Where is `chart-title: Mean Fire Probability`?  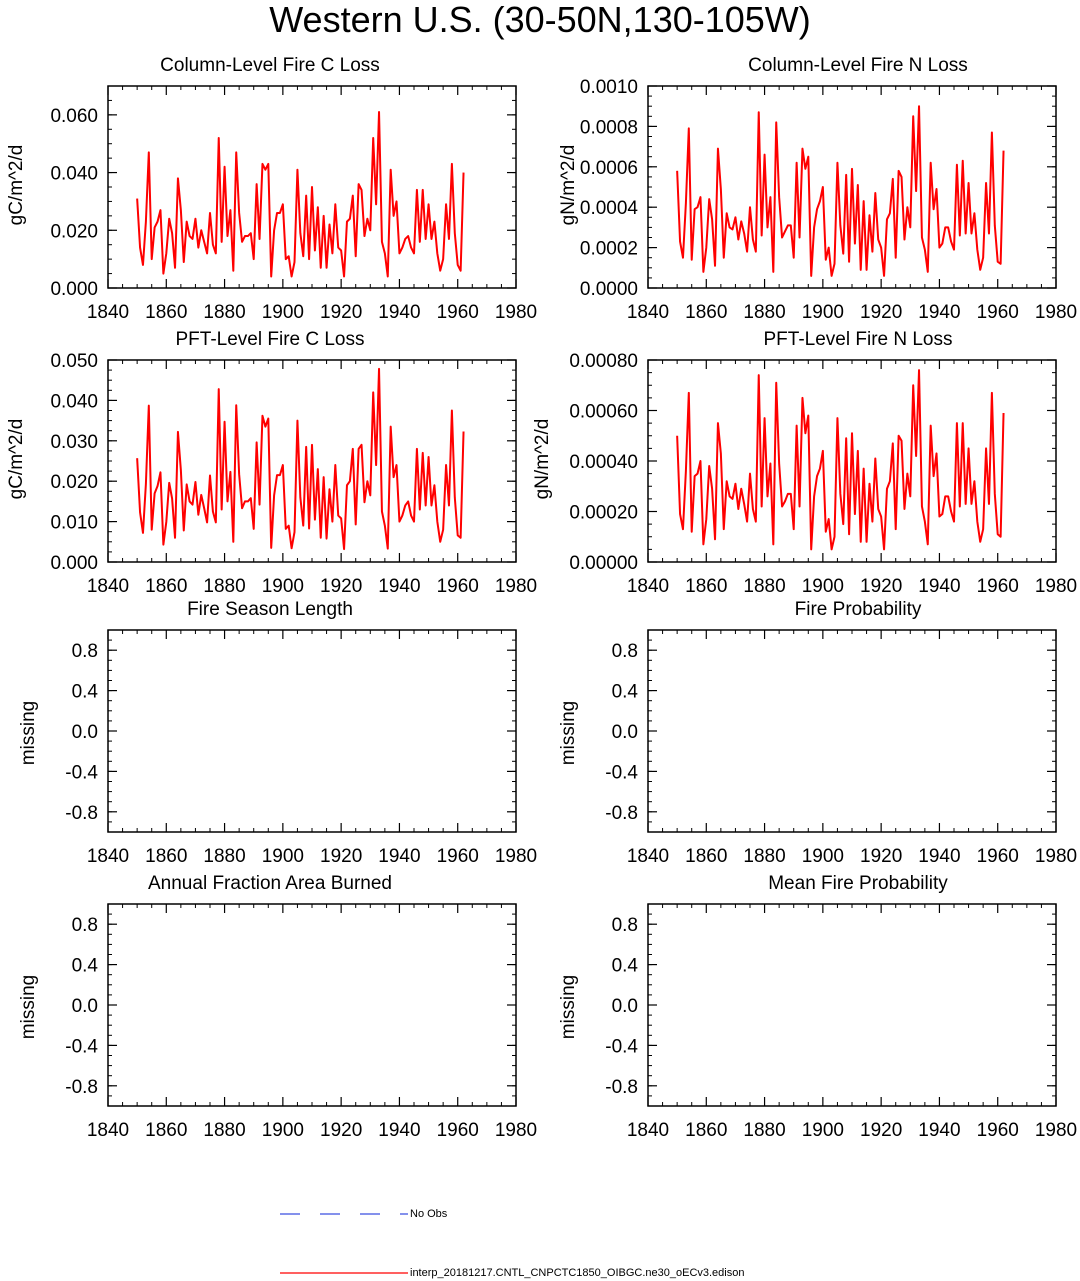
chart-title: Mean Fire Probability is located at coordinates (858, 883).